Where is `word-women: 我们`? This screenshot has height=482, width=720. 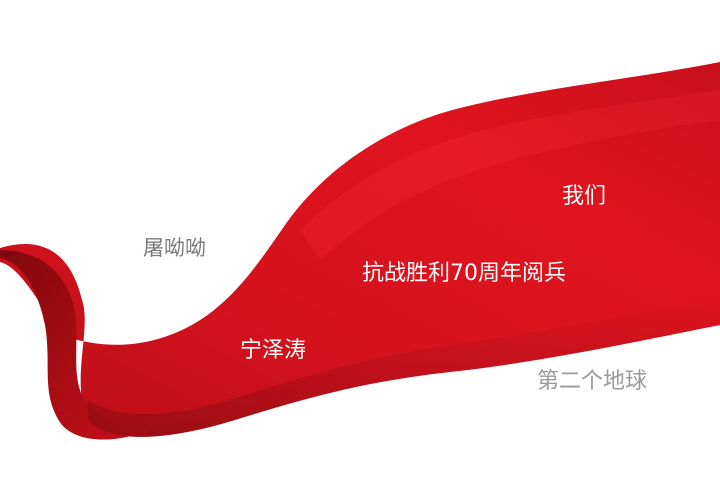
word-women: 我们 is located at coordinates (584, 196).